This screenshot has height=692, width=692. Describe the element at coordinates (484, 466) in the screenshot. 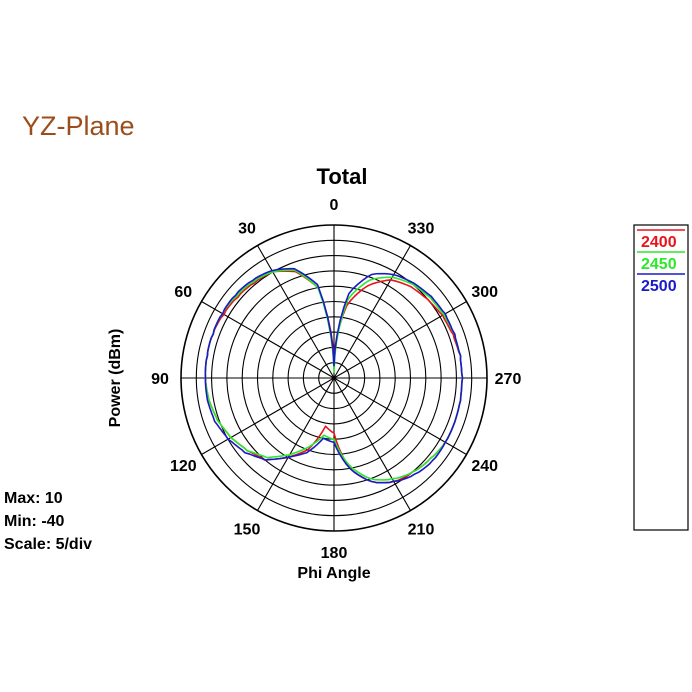

I see `angle-tick-label: 240` at that location.